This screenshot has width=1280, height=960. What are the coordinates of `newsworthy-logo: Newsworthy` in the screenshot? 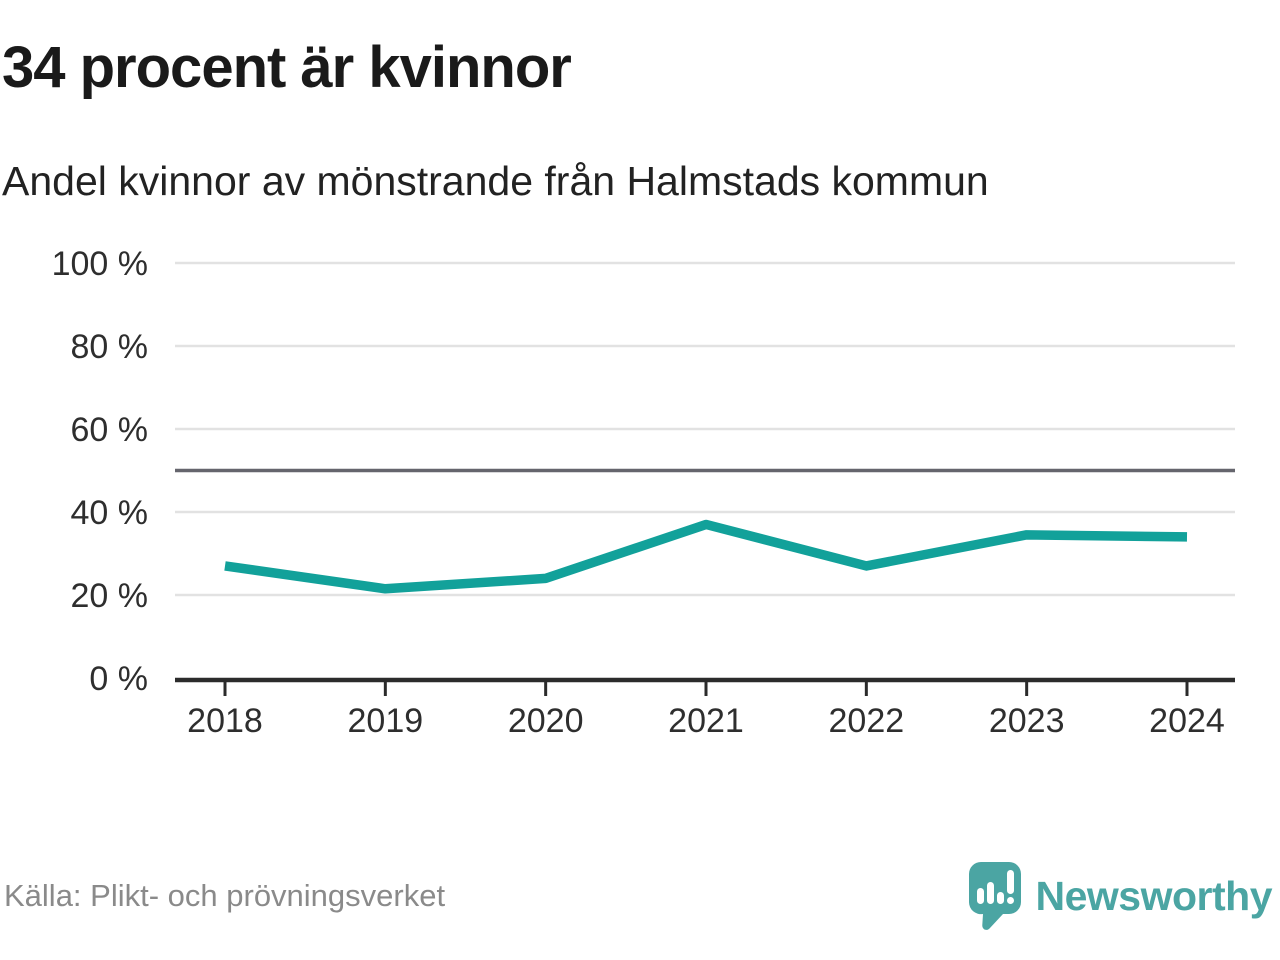 It's located at (1120, 896).